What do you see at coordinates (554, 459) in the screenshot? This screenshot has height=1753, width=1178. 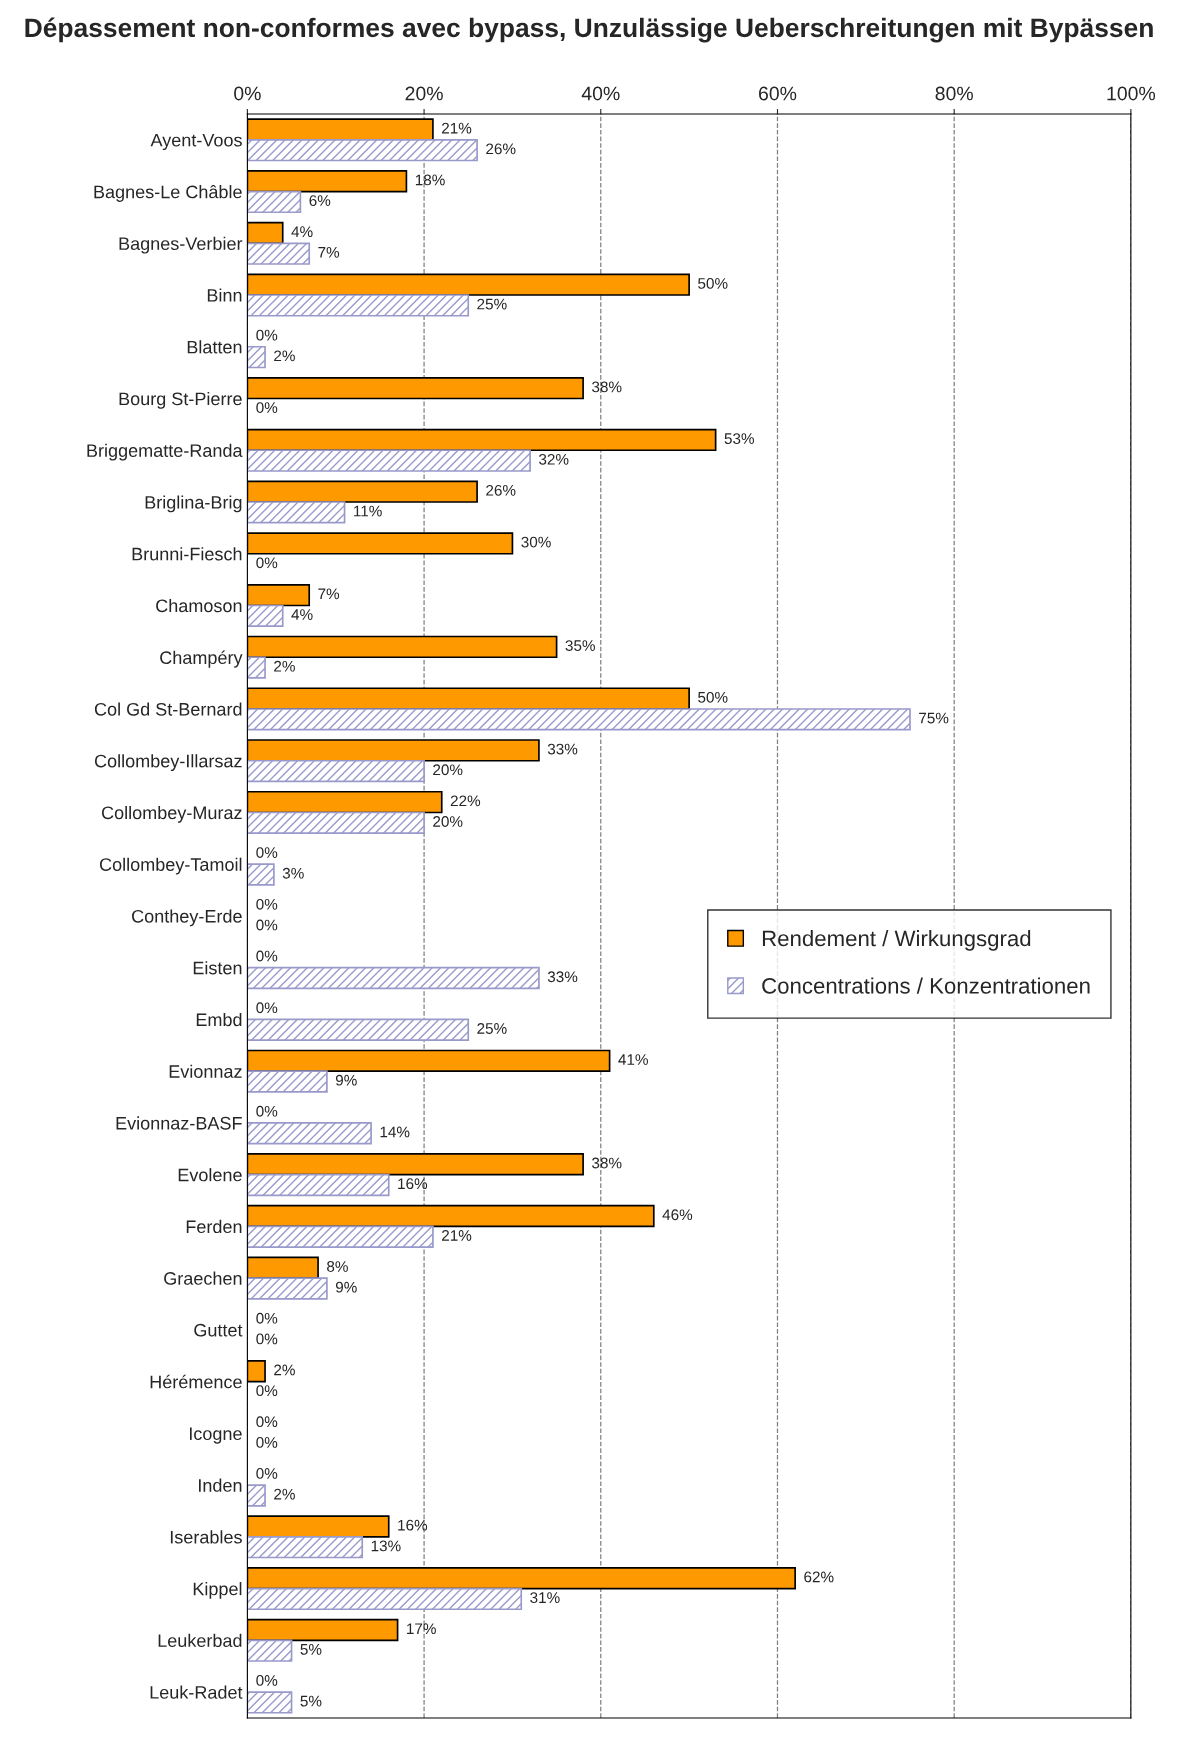 I see `data-label: 32%` at bounding box center [554, 459].